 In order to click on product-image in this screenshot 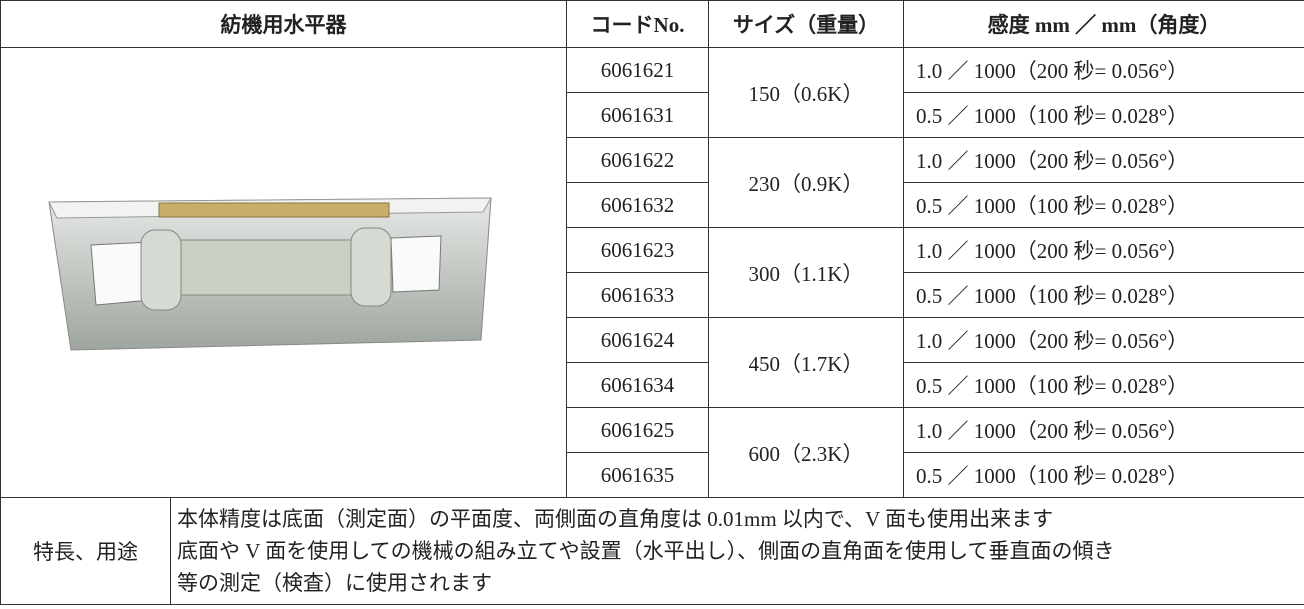, I will do `click(270, 273)`.